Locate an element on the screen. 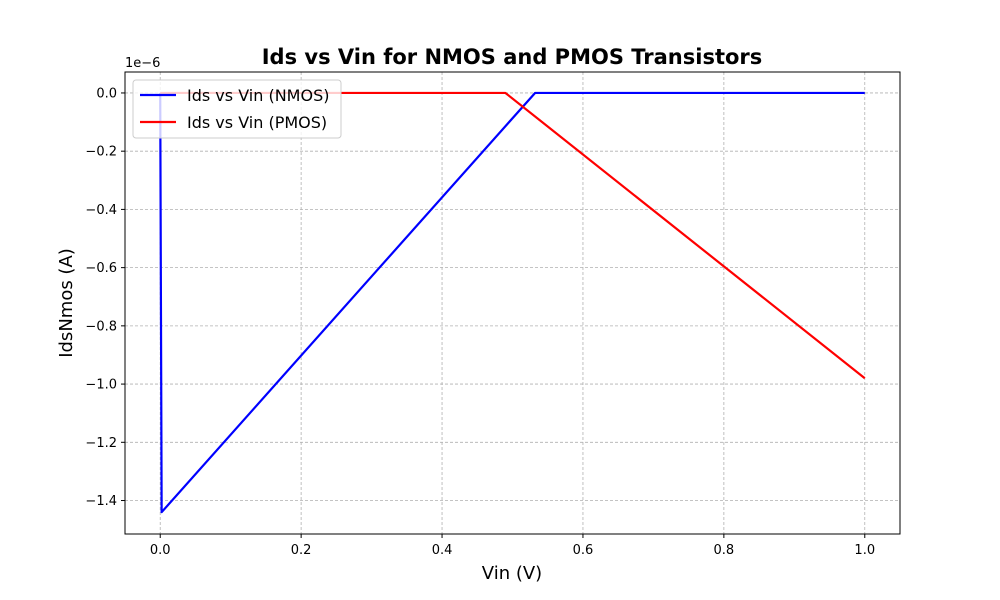 The image size is (1000, 600). legend-label-2: Ids vs Vin (PMOS) is located at coordinates (257, 122).